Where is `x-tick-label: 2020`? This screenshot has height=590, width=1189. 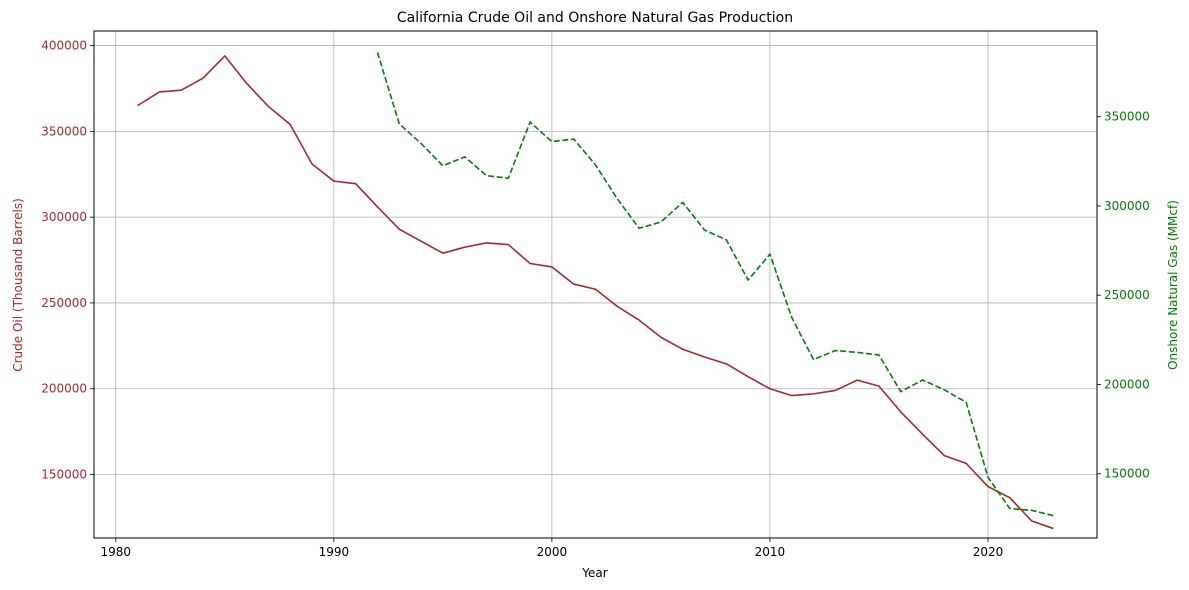 x-tick-label: 2020 is located at coordinates (988, 552).